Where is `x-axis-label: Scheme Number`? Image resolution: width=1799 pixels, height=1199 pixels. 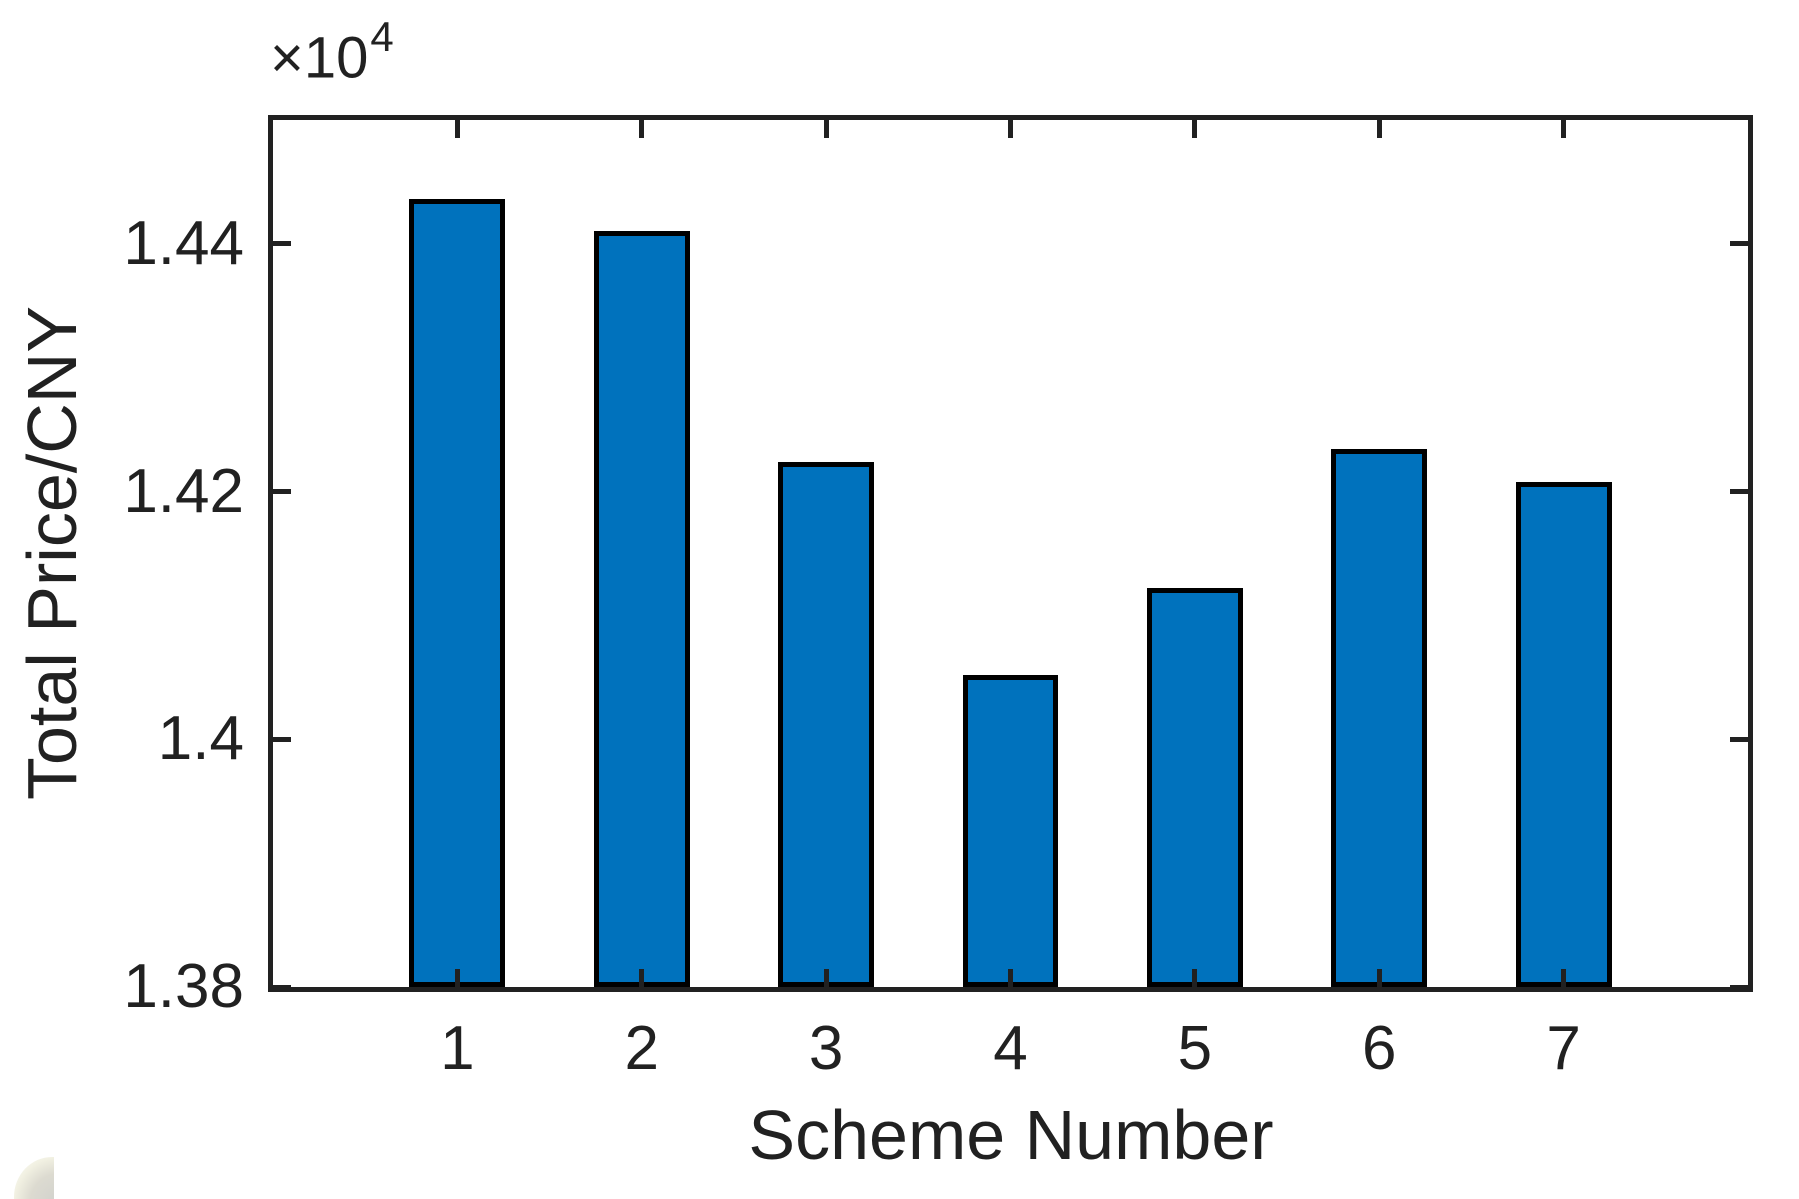 x-axis-label: Scheme Number is located at coordinates (1011, 1135).